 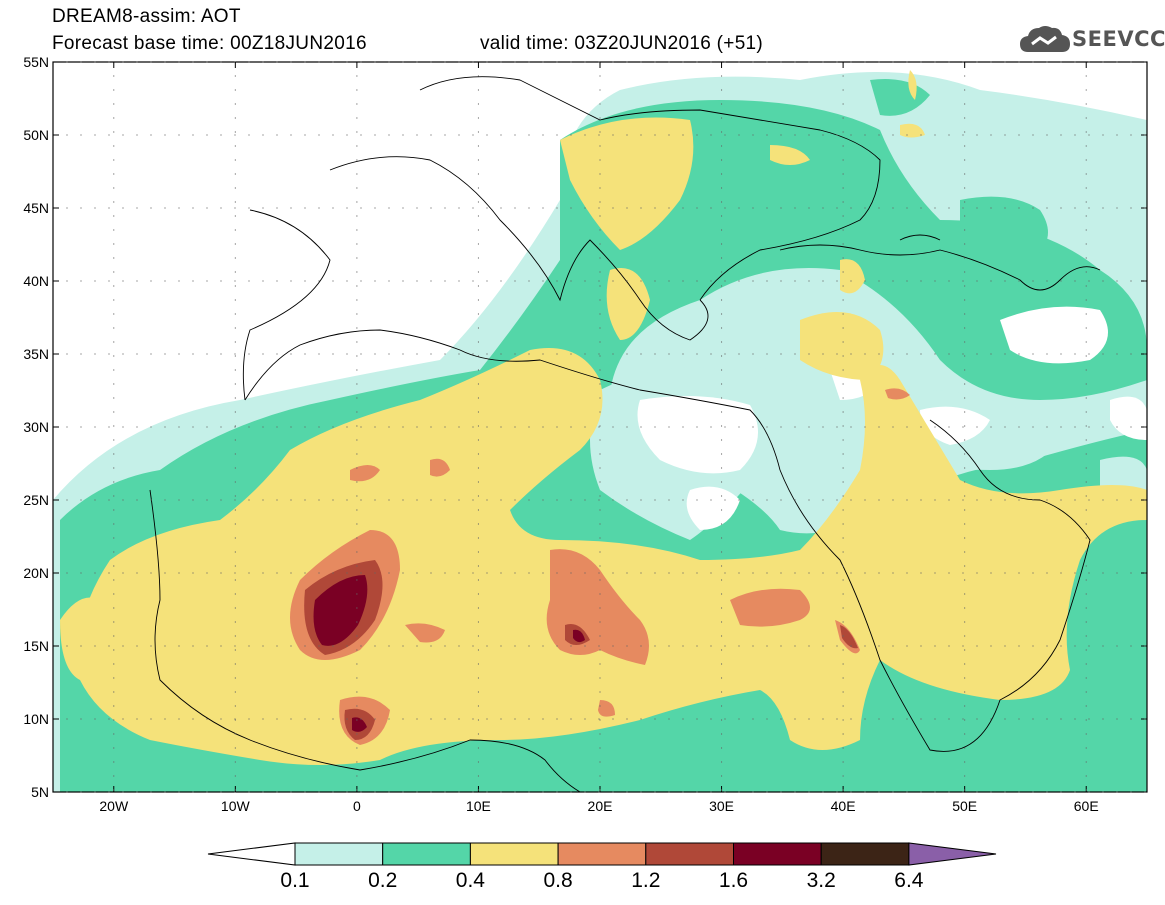 I want to click on colorbar-box, so click(x=426, y=854).